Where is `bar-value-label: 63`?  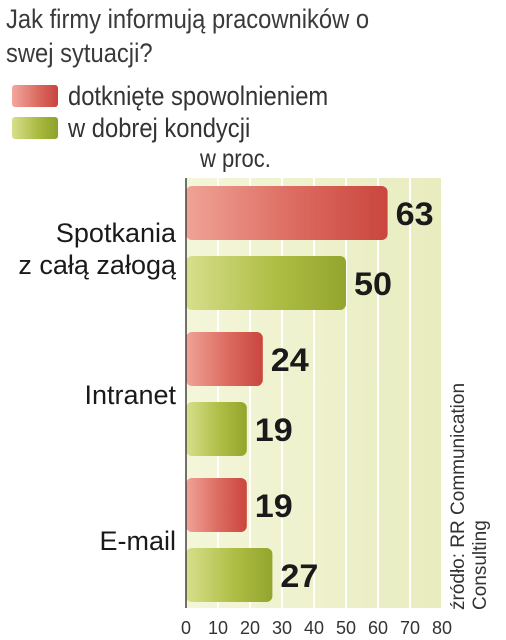 bar-value-label: 63 is located at coordinates (415, 214).